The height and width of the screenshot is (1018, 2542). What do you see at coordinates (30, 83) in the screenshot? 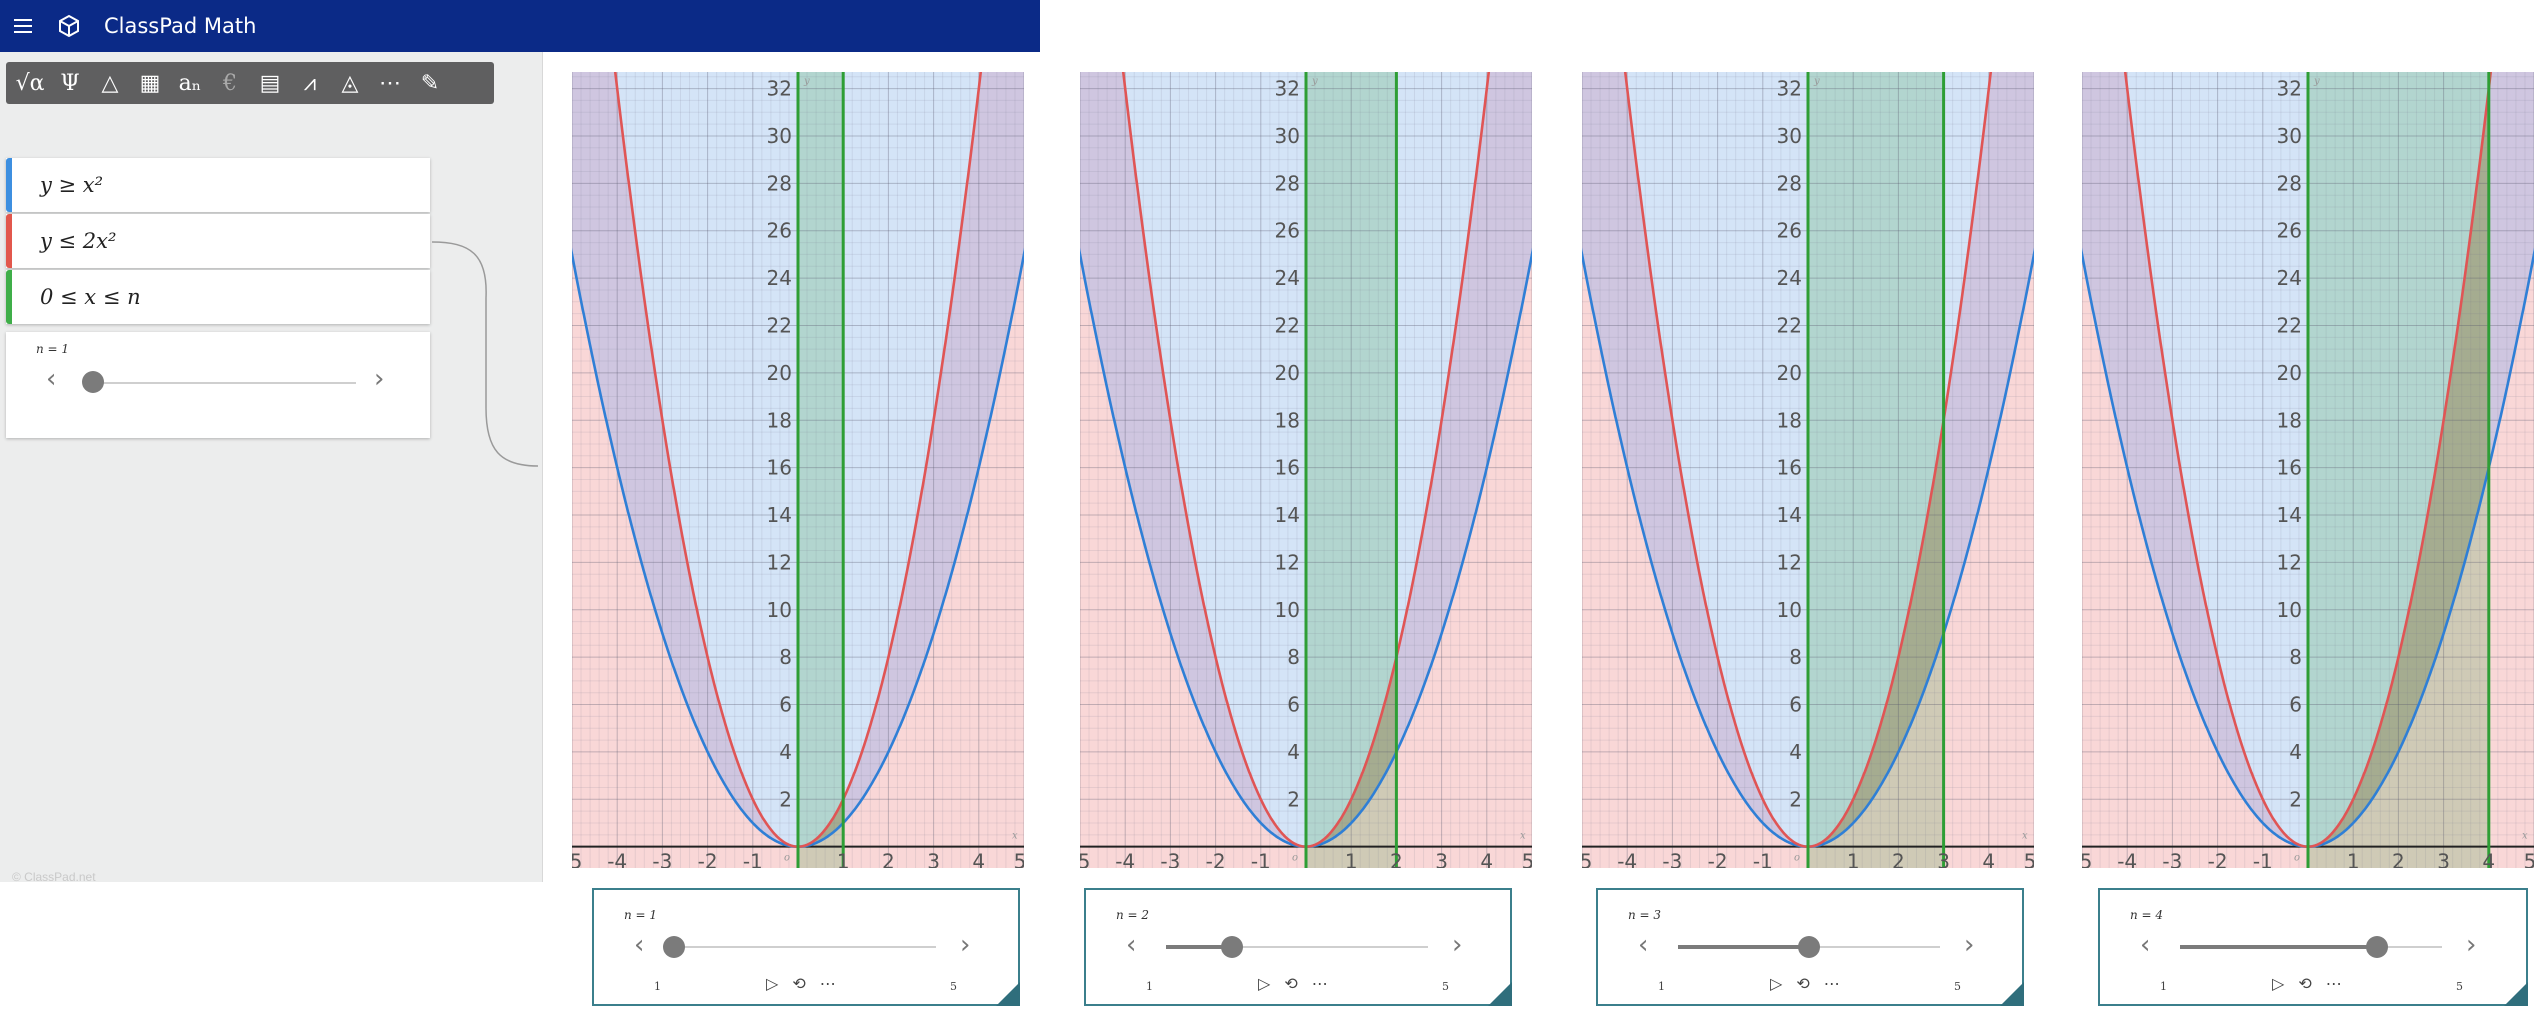
I see `sqrt-alpha-icon: √α` at bounding box center [30, 83].